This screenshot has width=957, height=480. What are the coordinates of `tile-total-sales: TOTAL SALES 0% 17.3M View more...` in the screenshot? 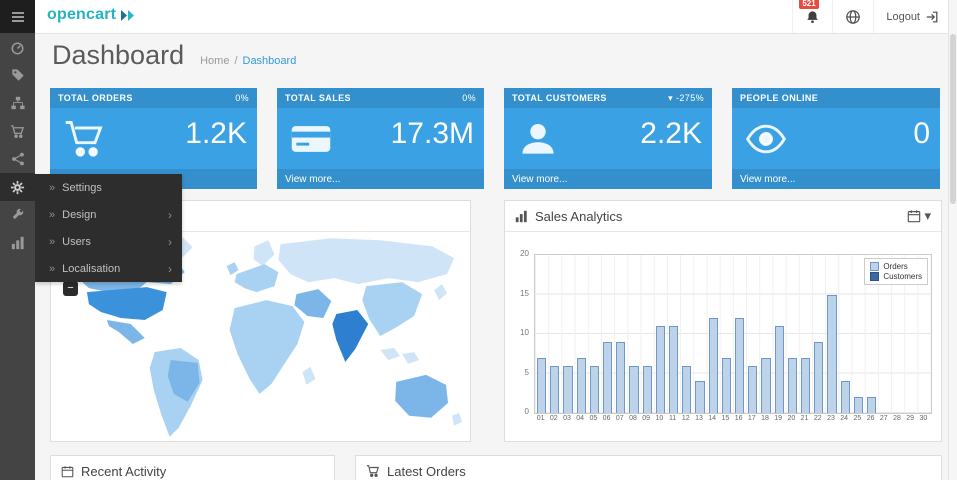 It's located at (380, 138).